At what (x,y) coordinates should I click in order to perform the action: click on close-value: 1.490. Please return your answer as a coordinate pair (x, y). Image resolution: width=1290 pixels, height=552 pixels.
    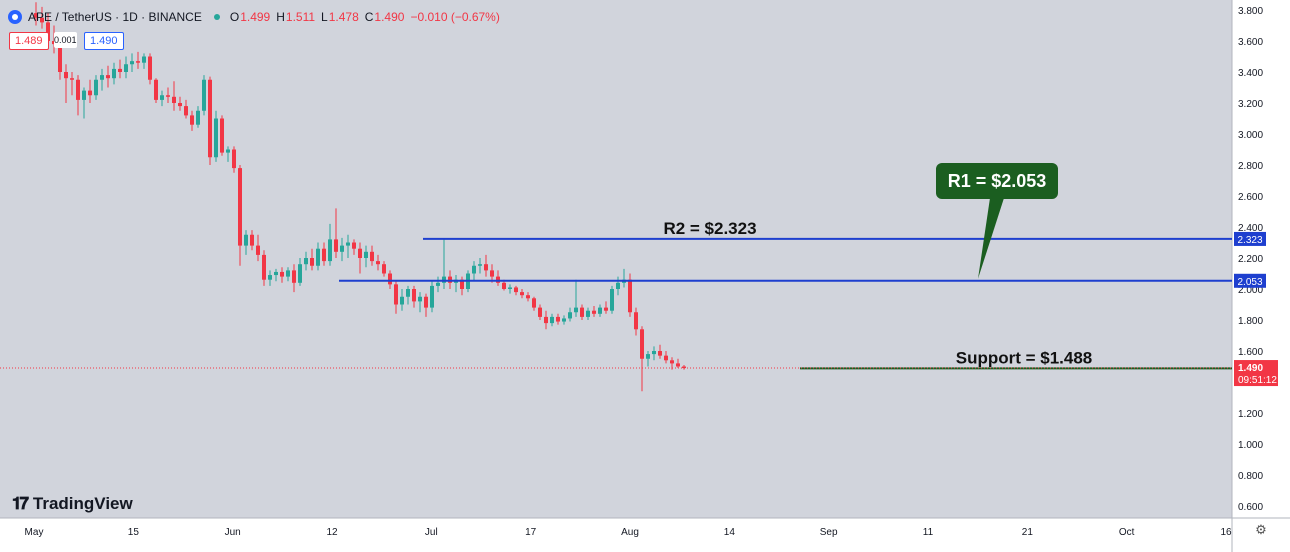
    Looking at the image, I should click on (389, 17).